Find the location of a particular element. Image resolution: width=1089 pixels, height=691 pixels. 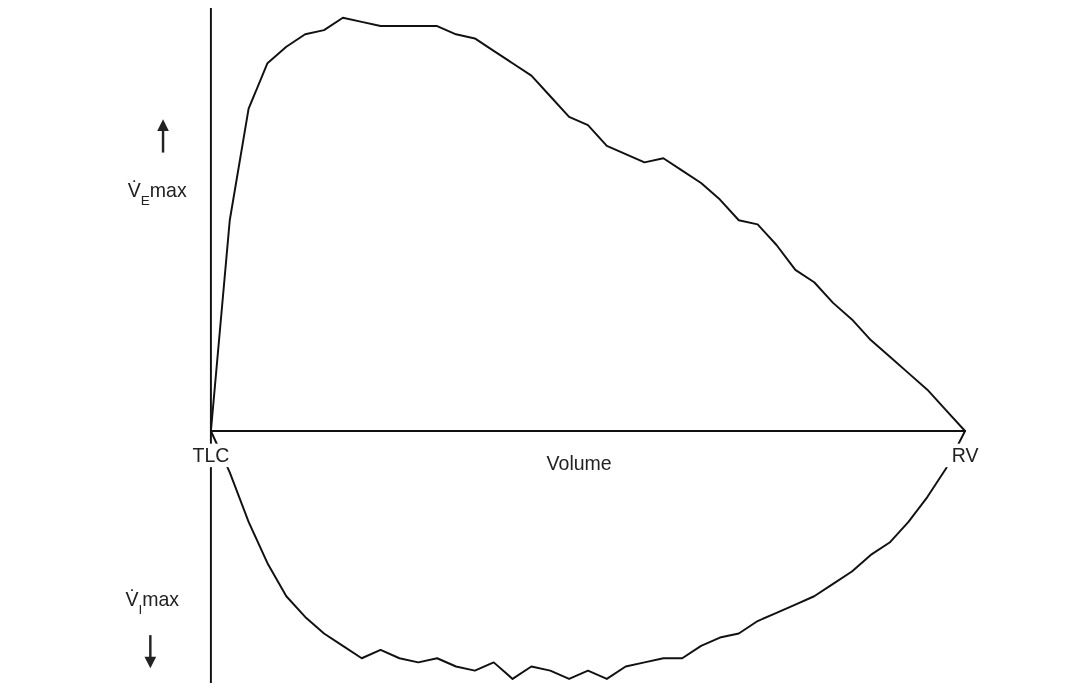

x-tick-label: TLC is located at coordinates (211, 455).